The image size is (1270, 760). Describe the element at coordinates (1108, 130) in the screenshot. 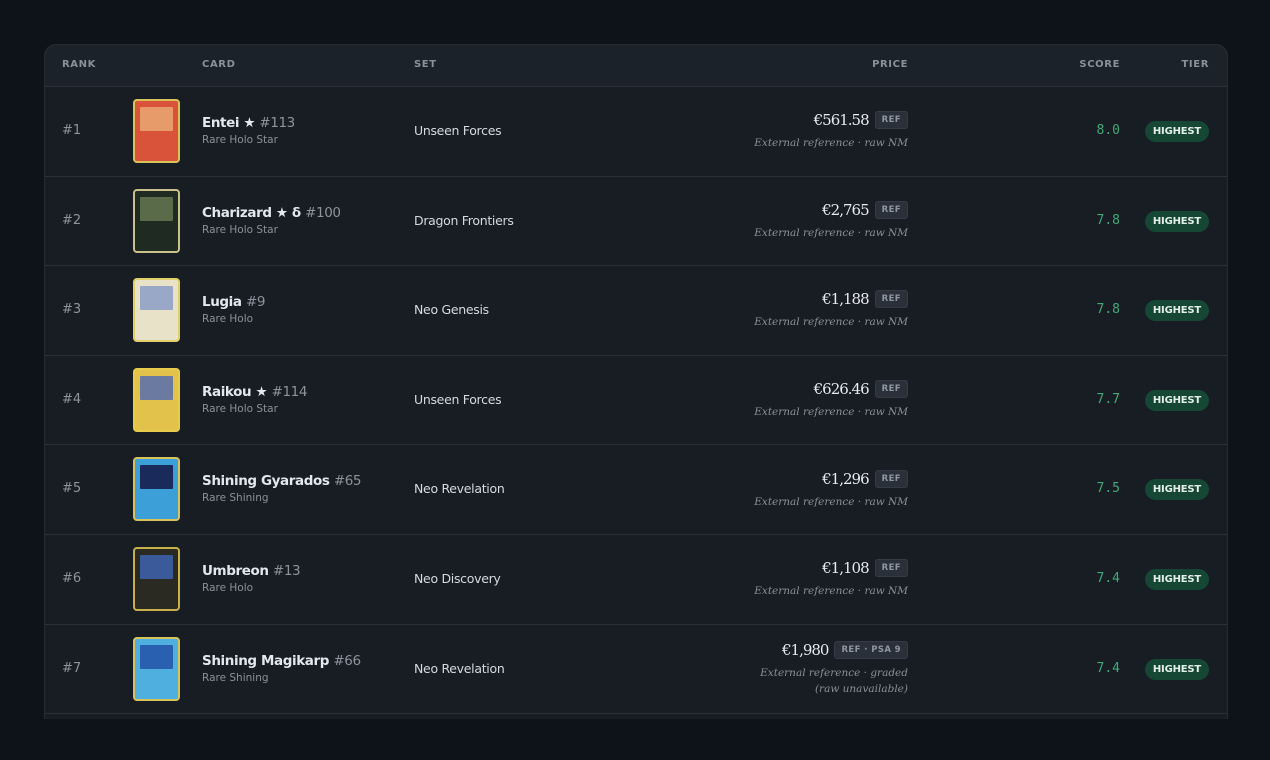

I see `score: 8.0` at that location.